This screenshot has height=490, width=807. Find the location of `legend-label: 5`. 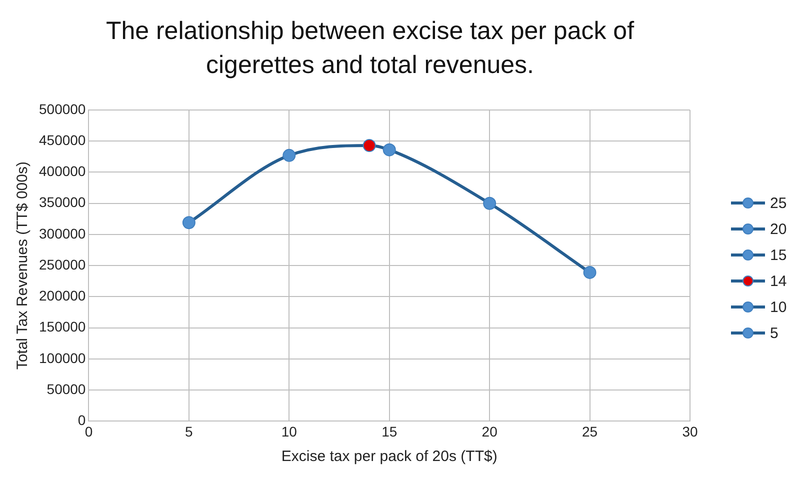

legend-label: 5 is located at coordinates (774, 333).